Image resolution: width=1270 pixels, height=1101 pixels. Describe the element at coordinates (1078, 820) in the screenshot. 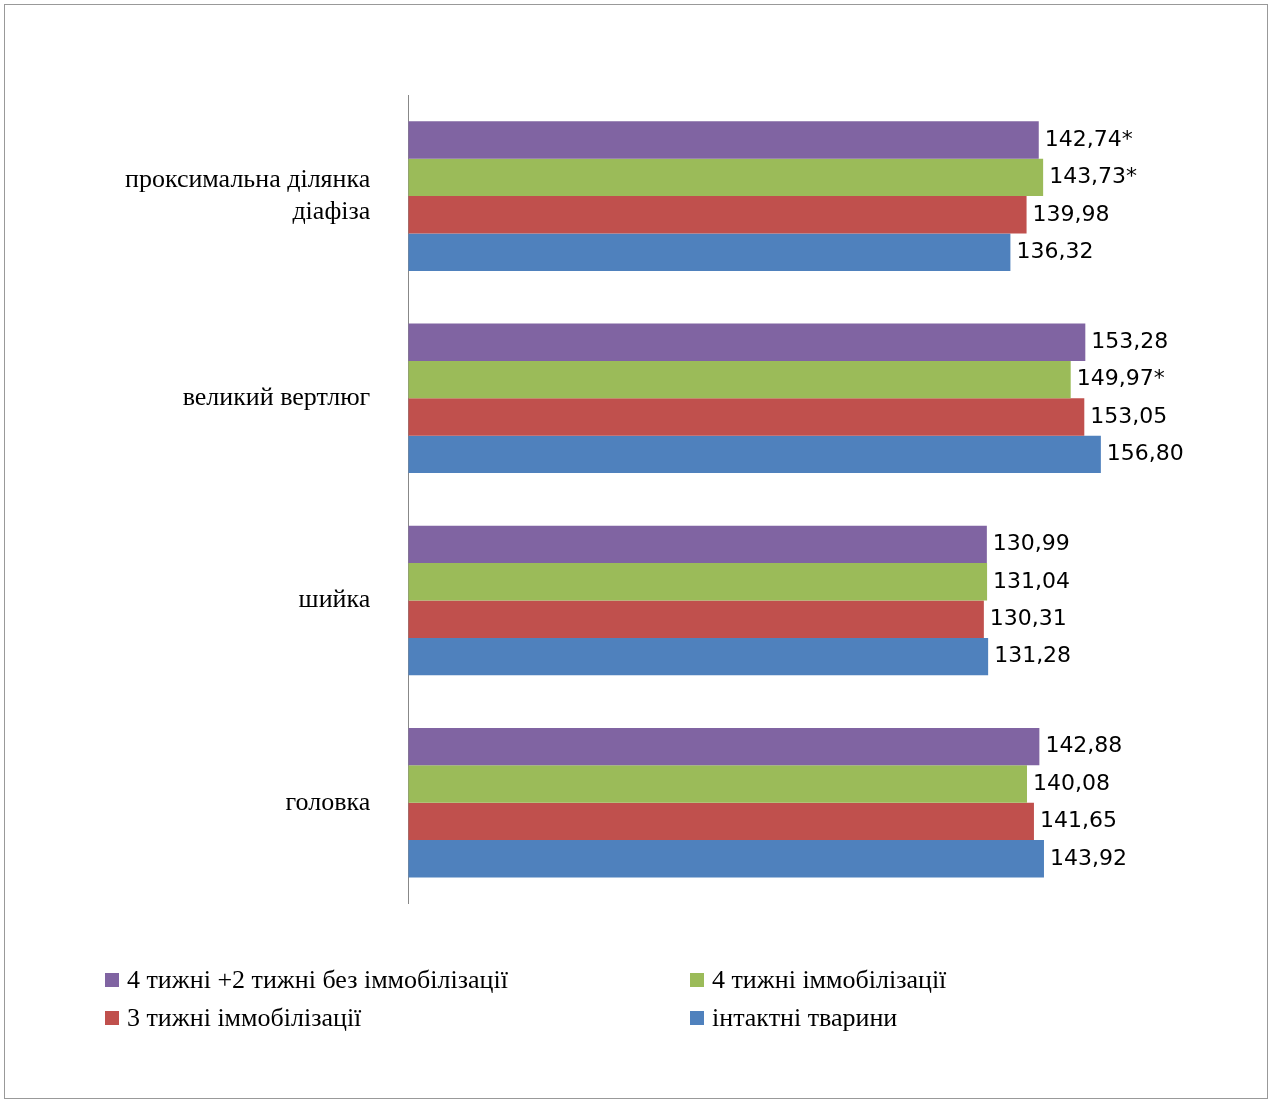

I see `data-label: 141,65` at that location.